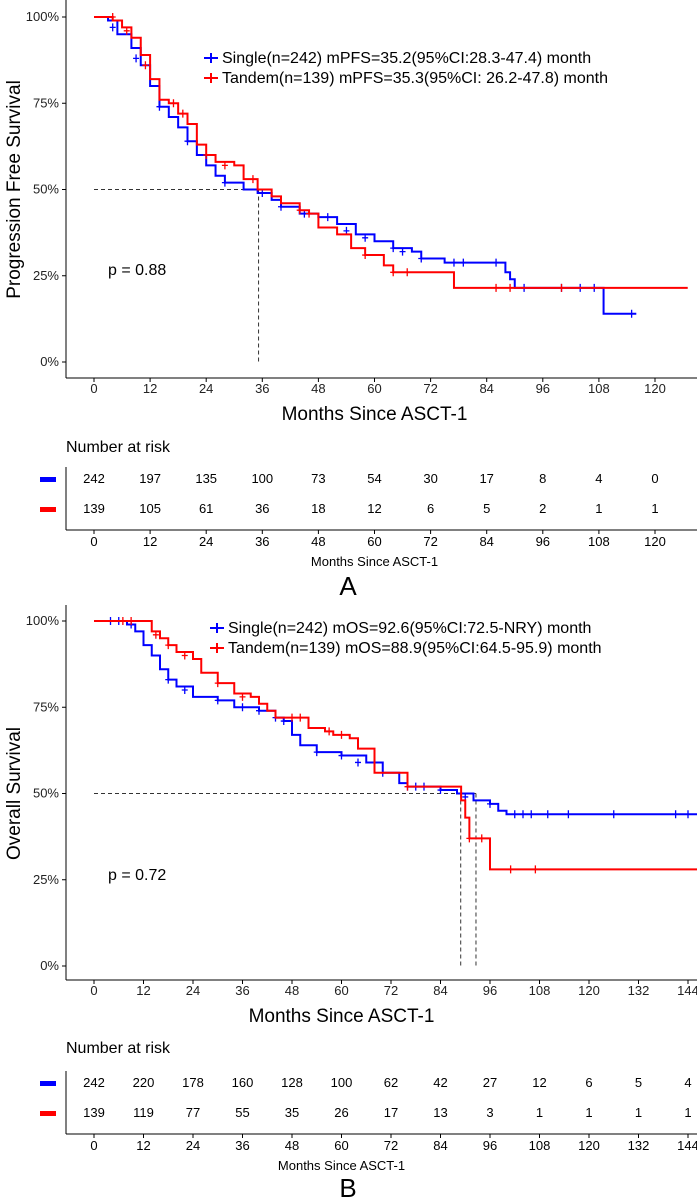  I want to click on risk-count: 54, so click(374, 478).